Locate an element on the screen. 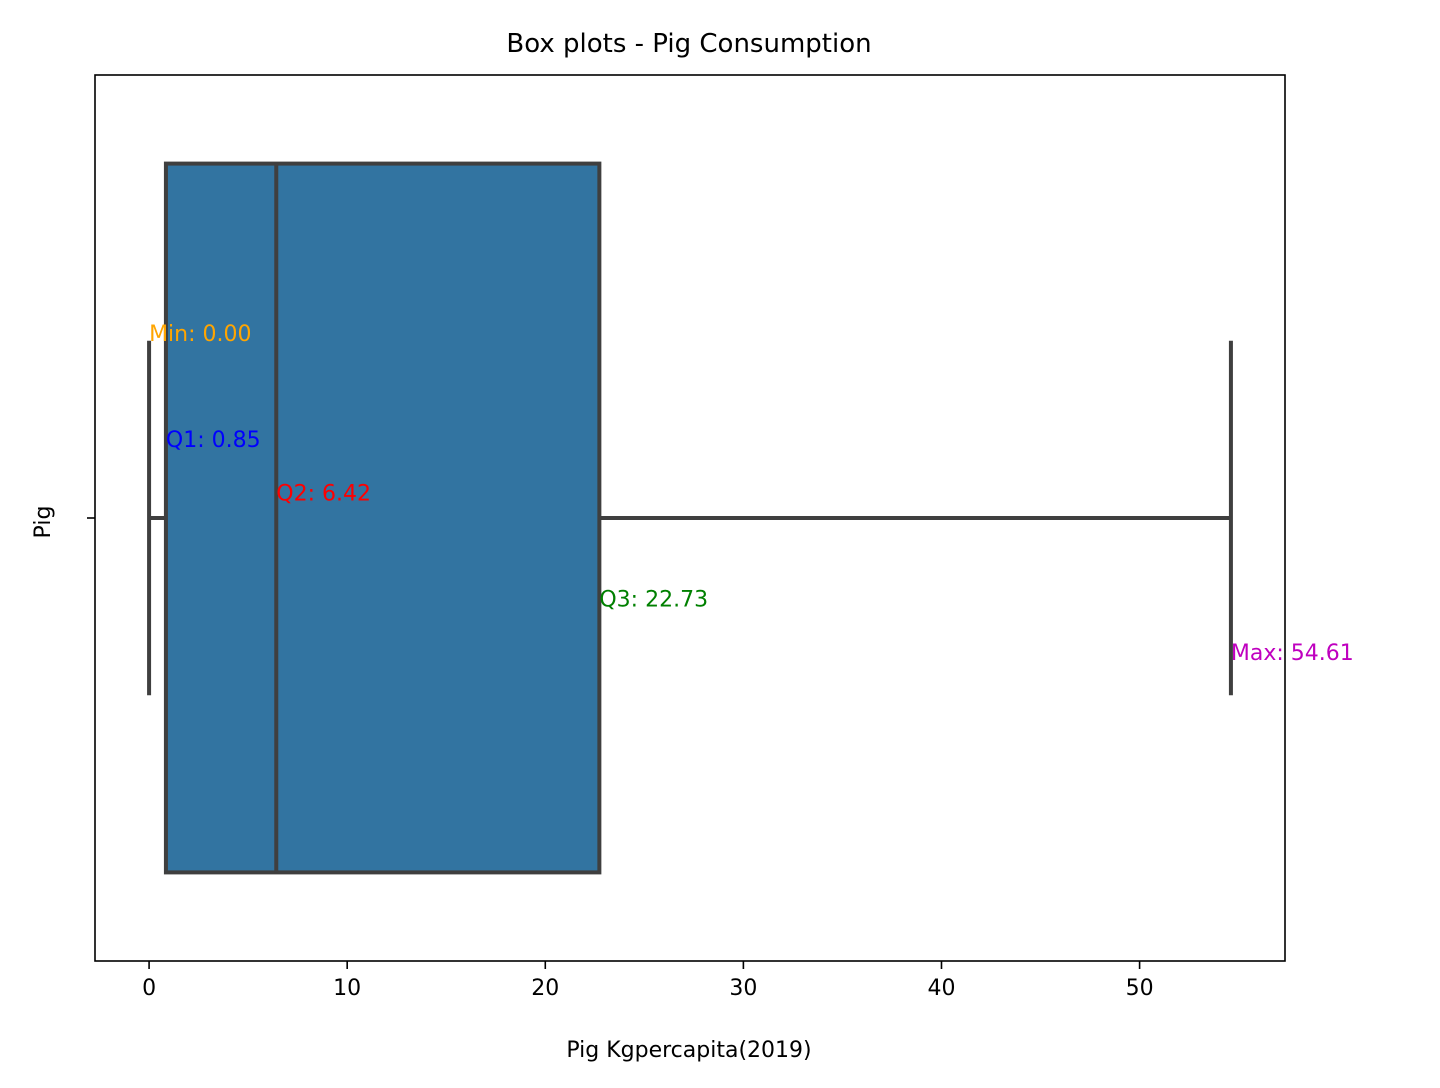  annotation-label: Max: 54.61 is located at coordinates (1292, 653).